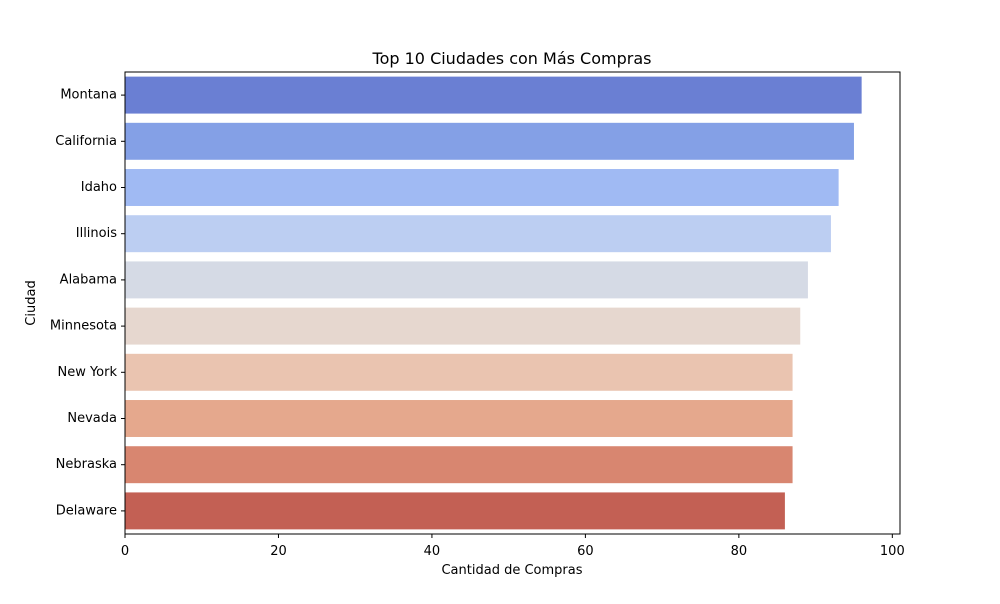 The width and height of the screenshot is (1000, 604). Describe the element at coordinates (88, 95) in the screenshot. I see `y-tick-label: Montana` at that location.